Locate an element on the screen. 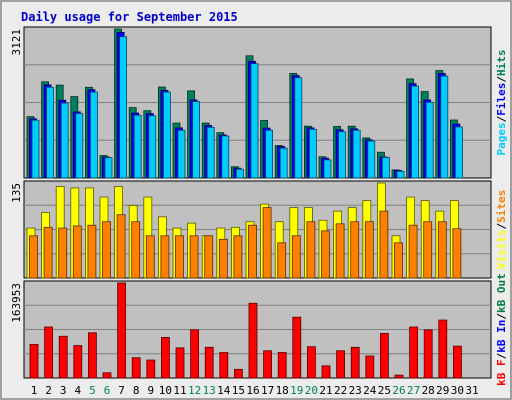  y-max-label-kbytes: 163953 is located at coordinates (16, 303).